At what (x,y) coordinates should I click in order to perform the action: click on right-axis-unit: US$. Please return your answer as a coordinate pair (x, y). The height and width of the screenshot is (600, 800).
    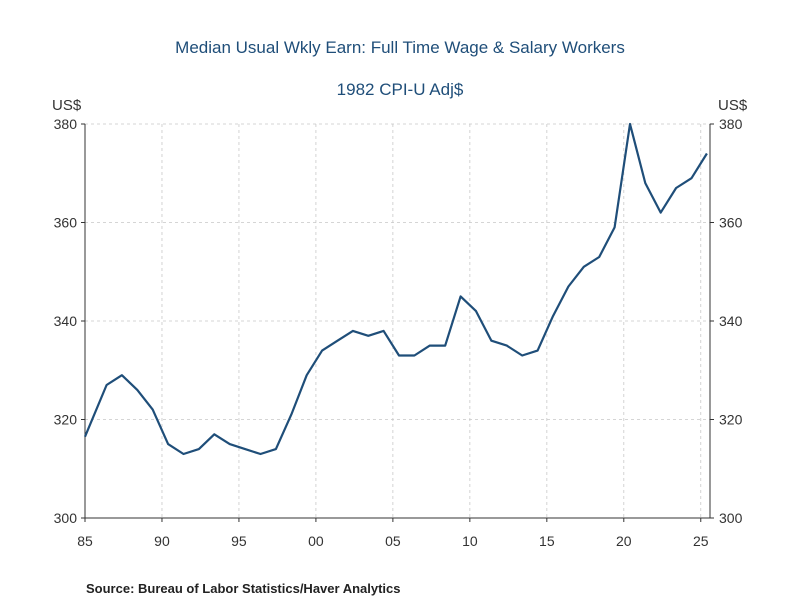
    Looking at the image, I should click on (733, 105).